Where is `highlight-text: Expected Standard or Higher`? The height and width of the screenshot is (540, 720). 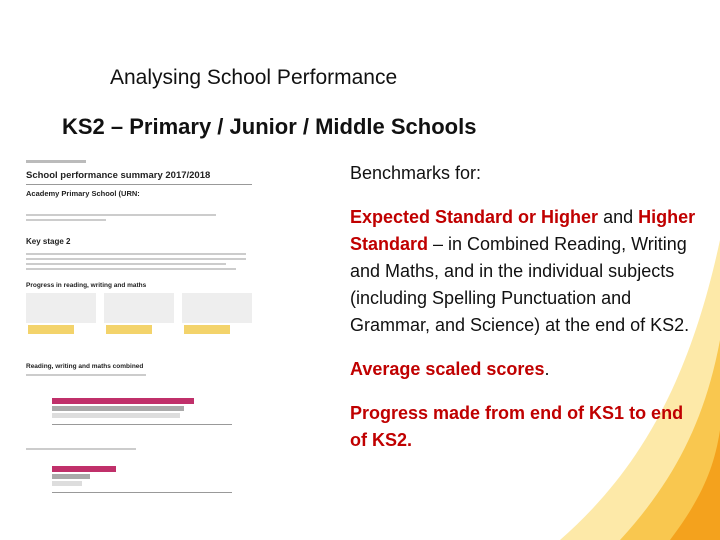 highlight-text: Expected Standard or Higher is located at coordinates (474, 217).